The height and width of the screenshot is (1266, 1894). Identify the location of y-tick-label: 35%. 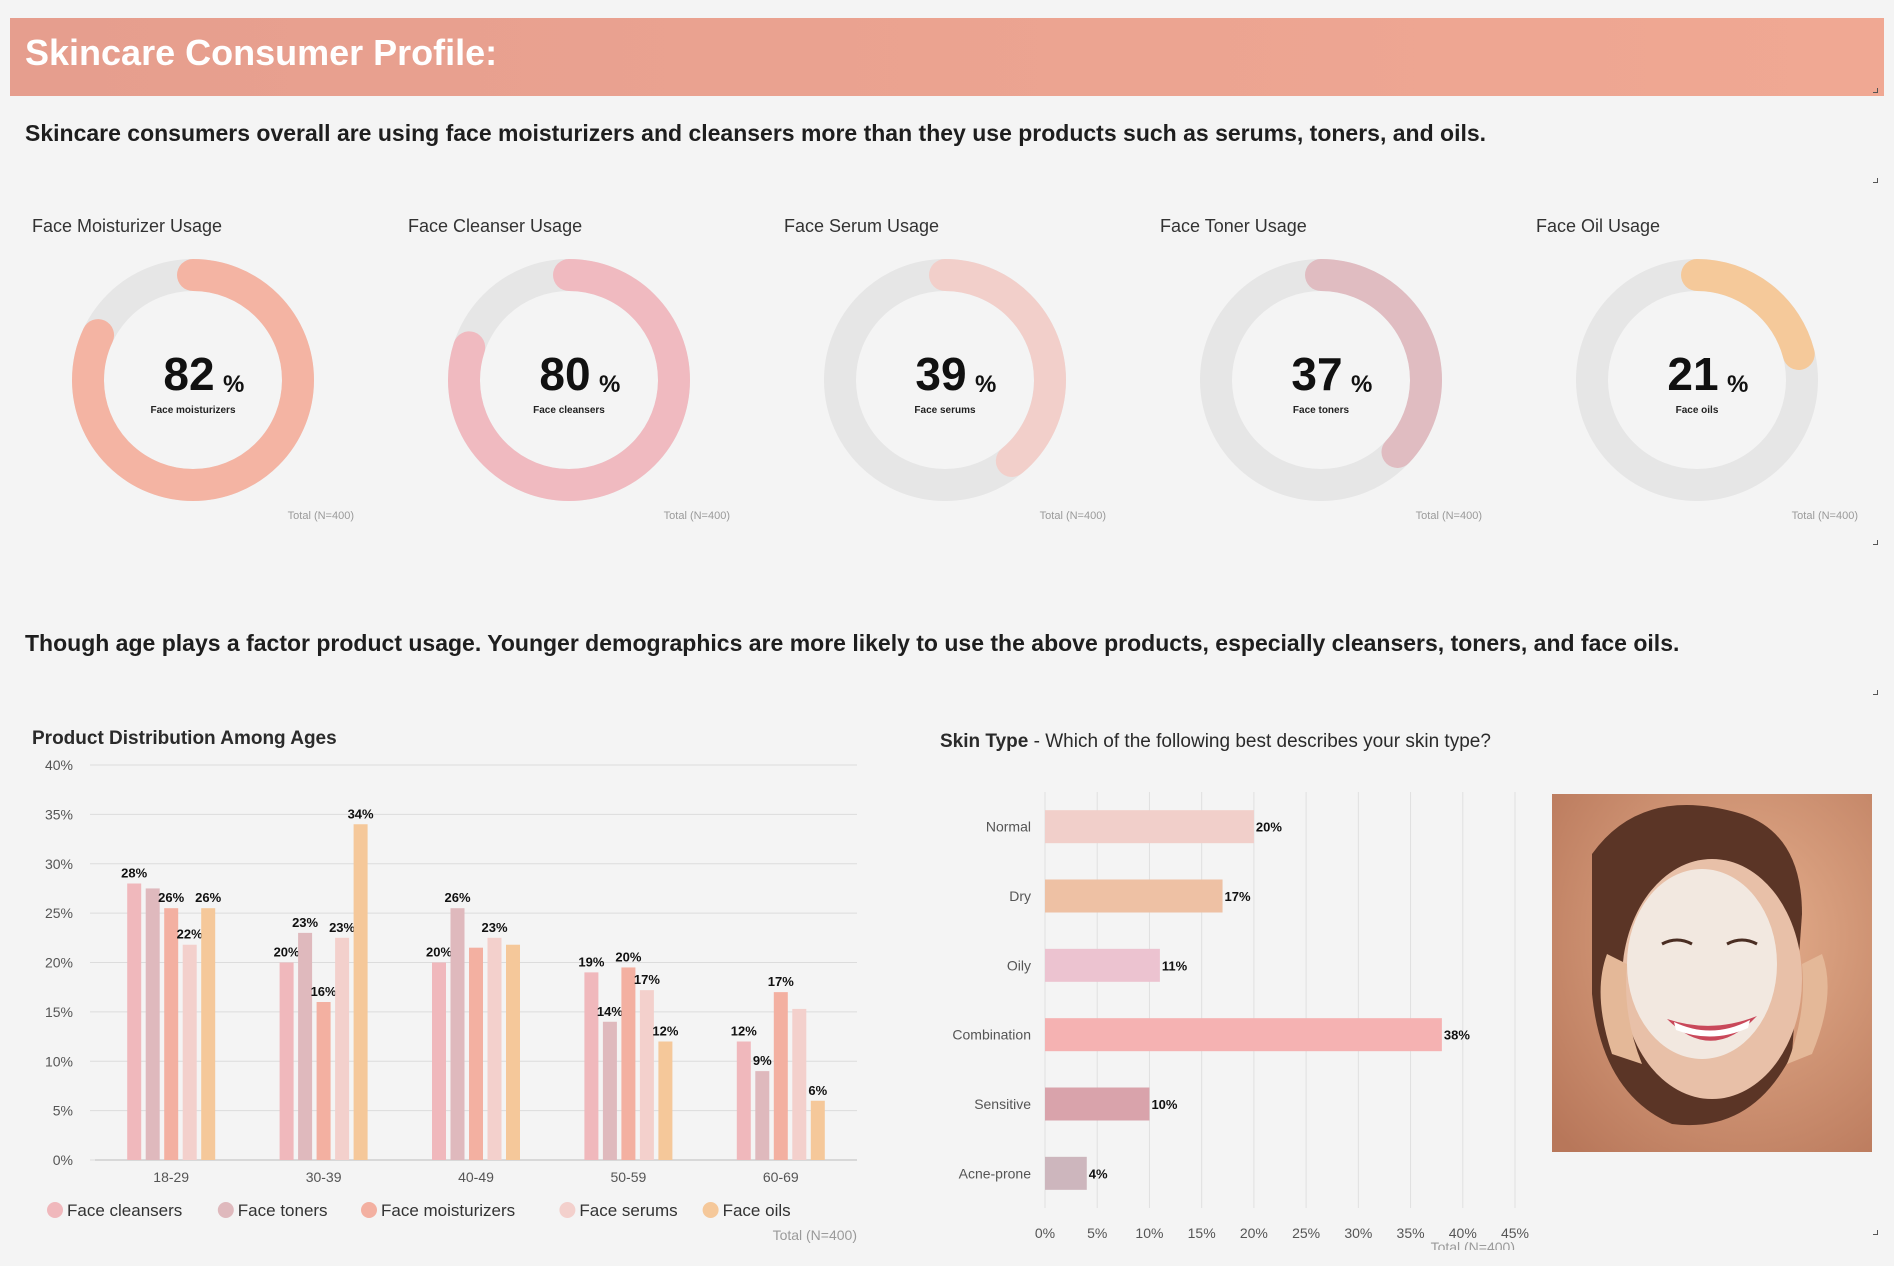
(59, 814).